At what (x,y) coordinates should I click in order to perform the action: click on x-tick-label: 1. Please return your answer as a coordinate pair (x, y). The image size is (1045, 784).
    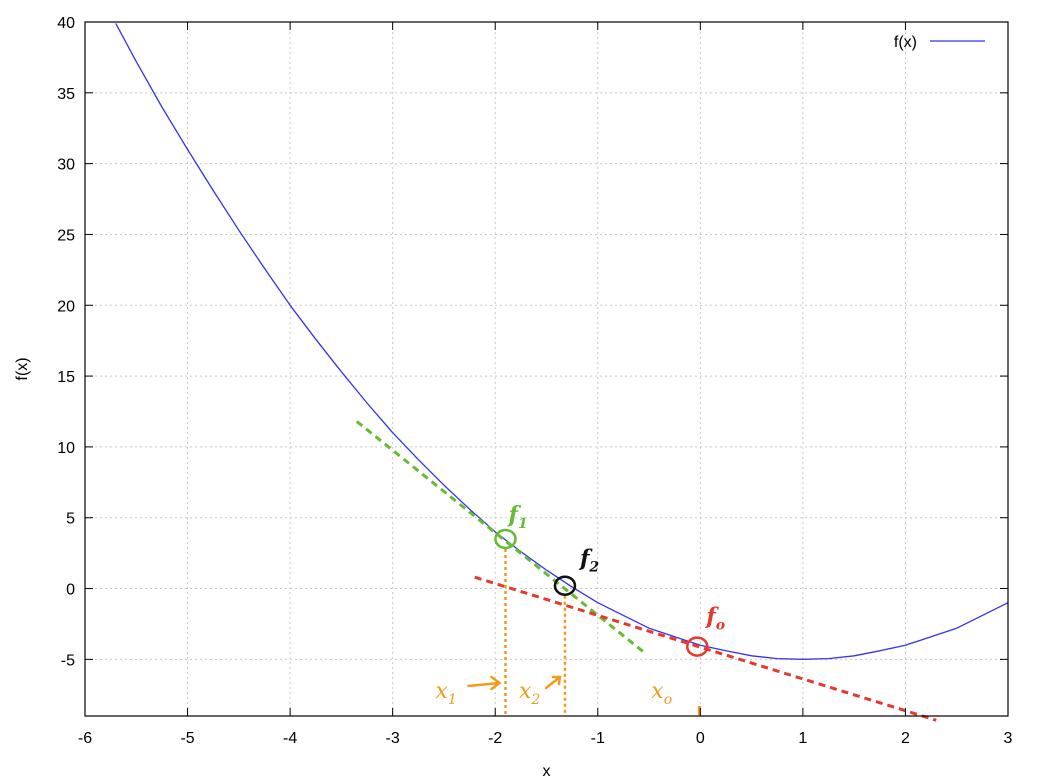
    Looking at the image, I should click on (802, 738).